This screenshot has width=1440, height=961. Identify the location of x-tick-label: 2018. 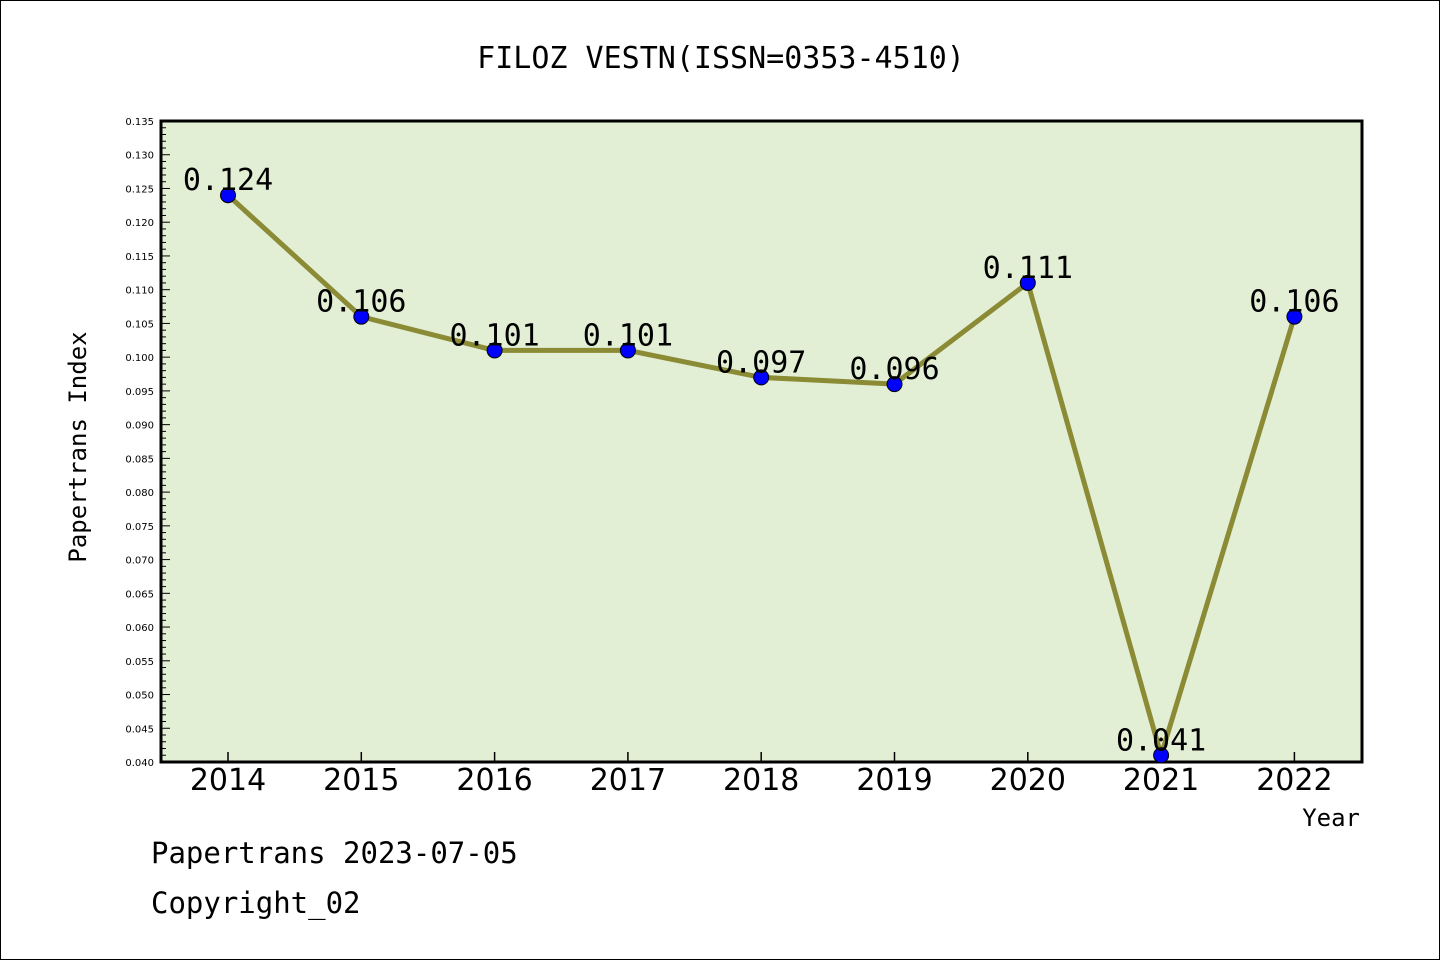
(761, 780).